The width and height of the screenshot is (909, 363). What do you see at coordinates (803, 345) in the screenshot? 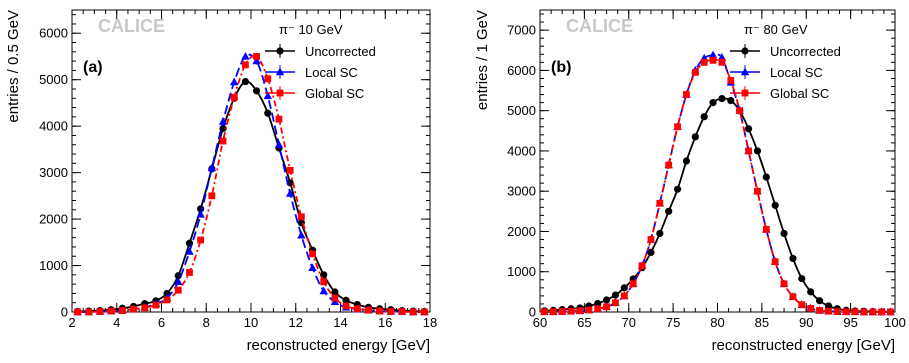
I see `x-axis-label: reconstructed energy [GeV]` at bounding box center [803, 345].